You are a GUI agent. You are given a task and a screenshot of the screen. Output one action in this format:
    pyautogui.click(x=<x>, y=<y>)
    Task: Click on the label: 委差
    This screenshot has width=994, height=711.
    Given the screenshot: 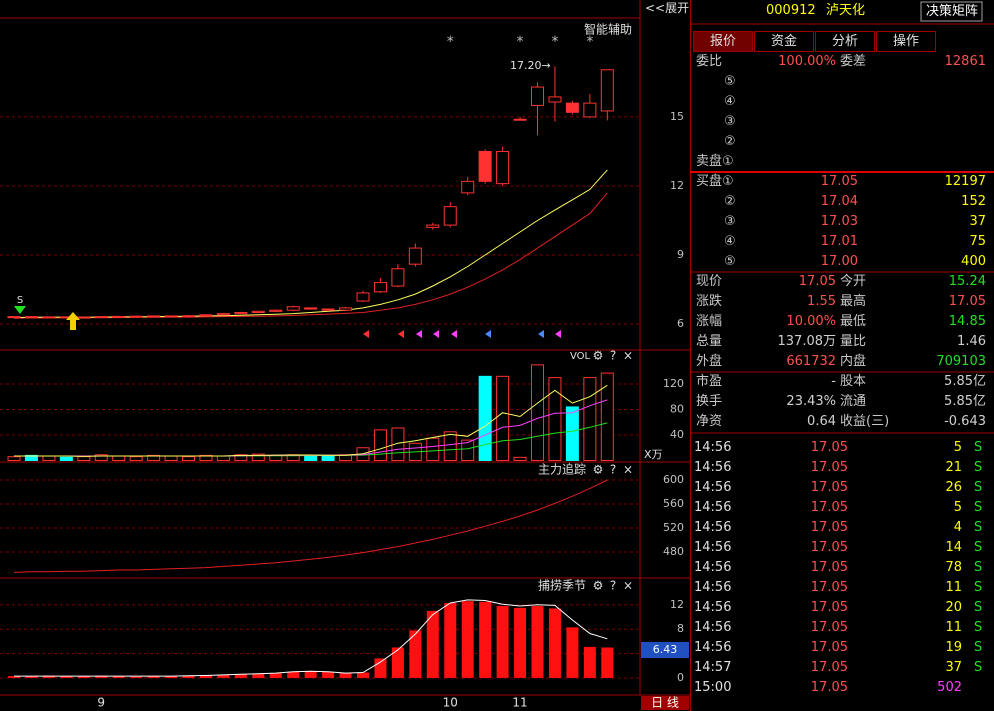 What is the action you would take?
    pyautogui.click(x=853, y=61)
    